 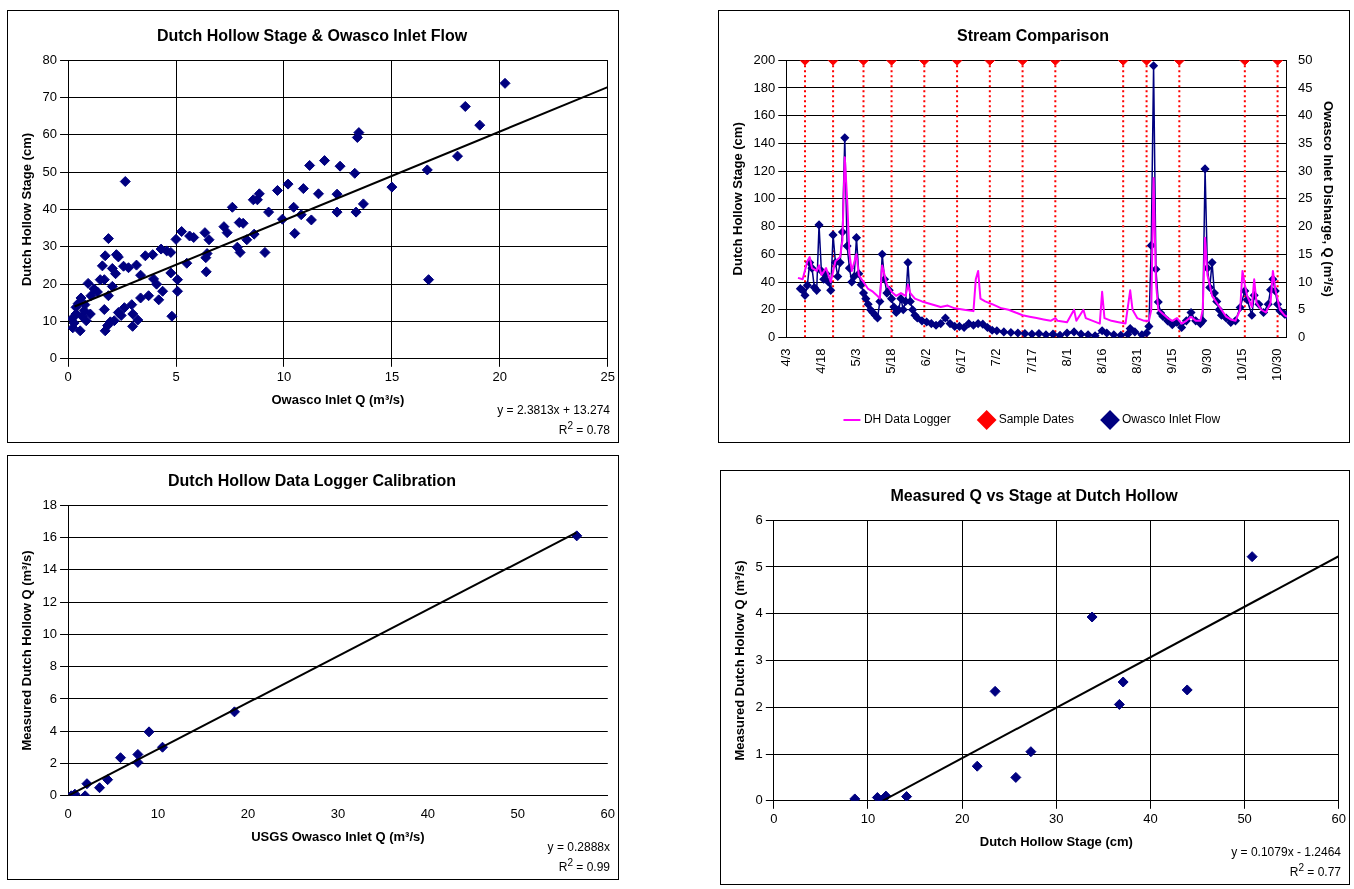 I want to click on x-tick-label: 15, so click(x=392, y=377).